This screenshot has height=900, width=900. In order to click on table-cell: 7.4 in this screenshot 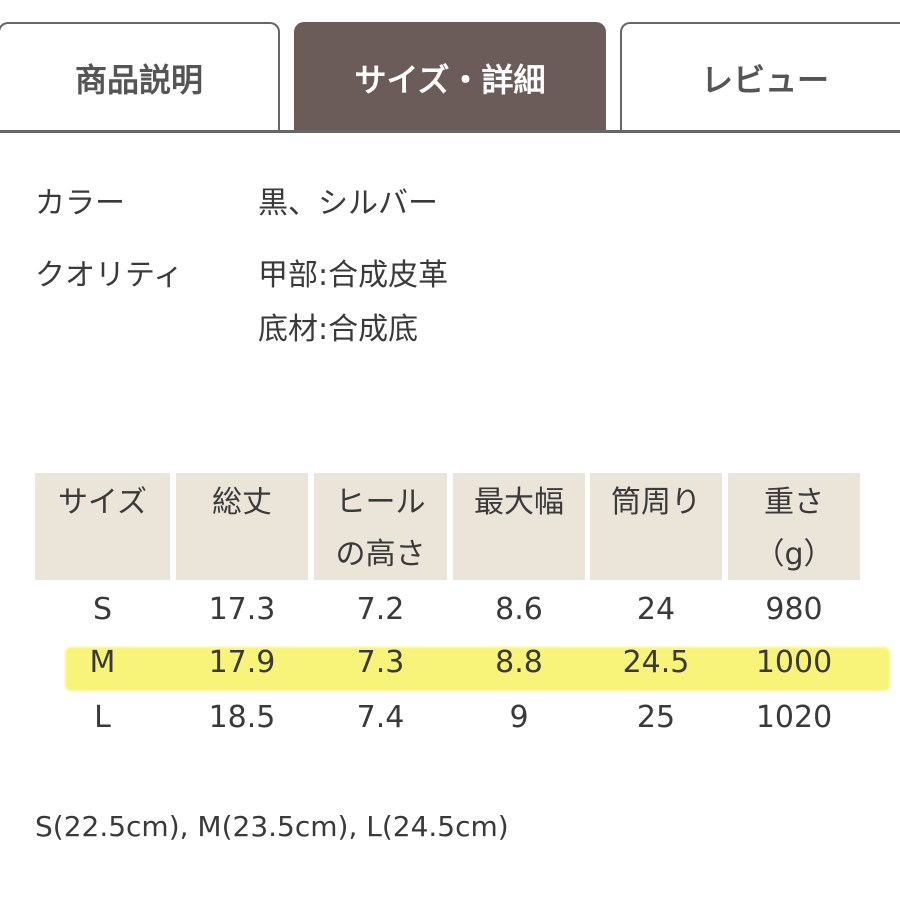, I will do `click(380, 717)`.